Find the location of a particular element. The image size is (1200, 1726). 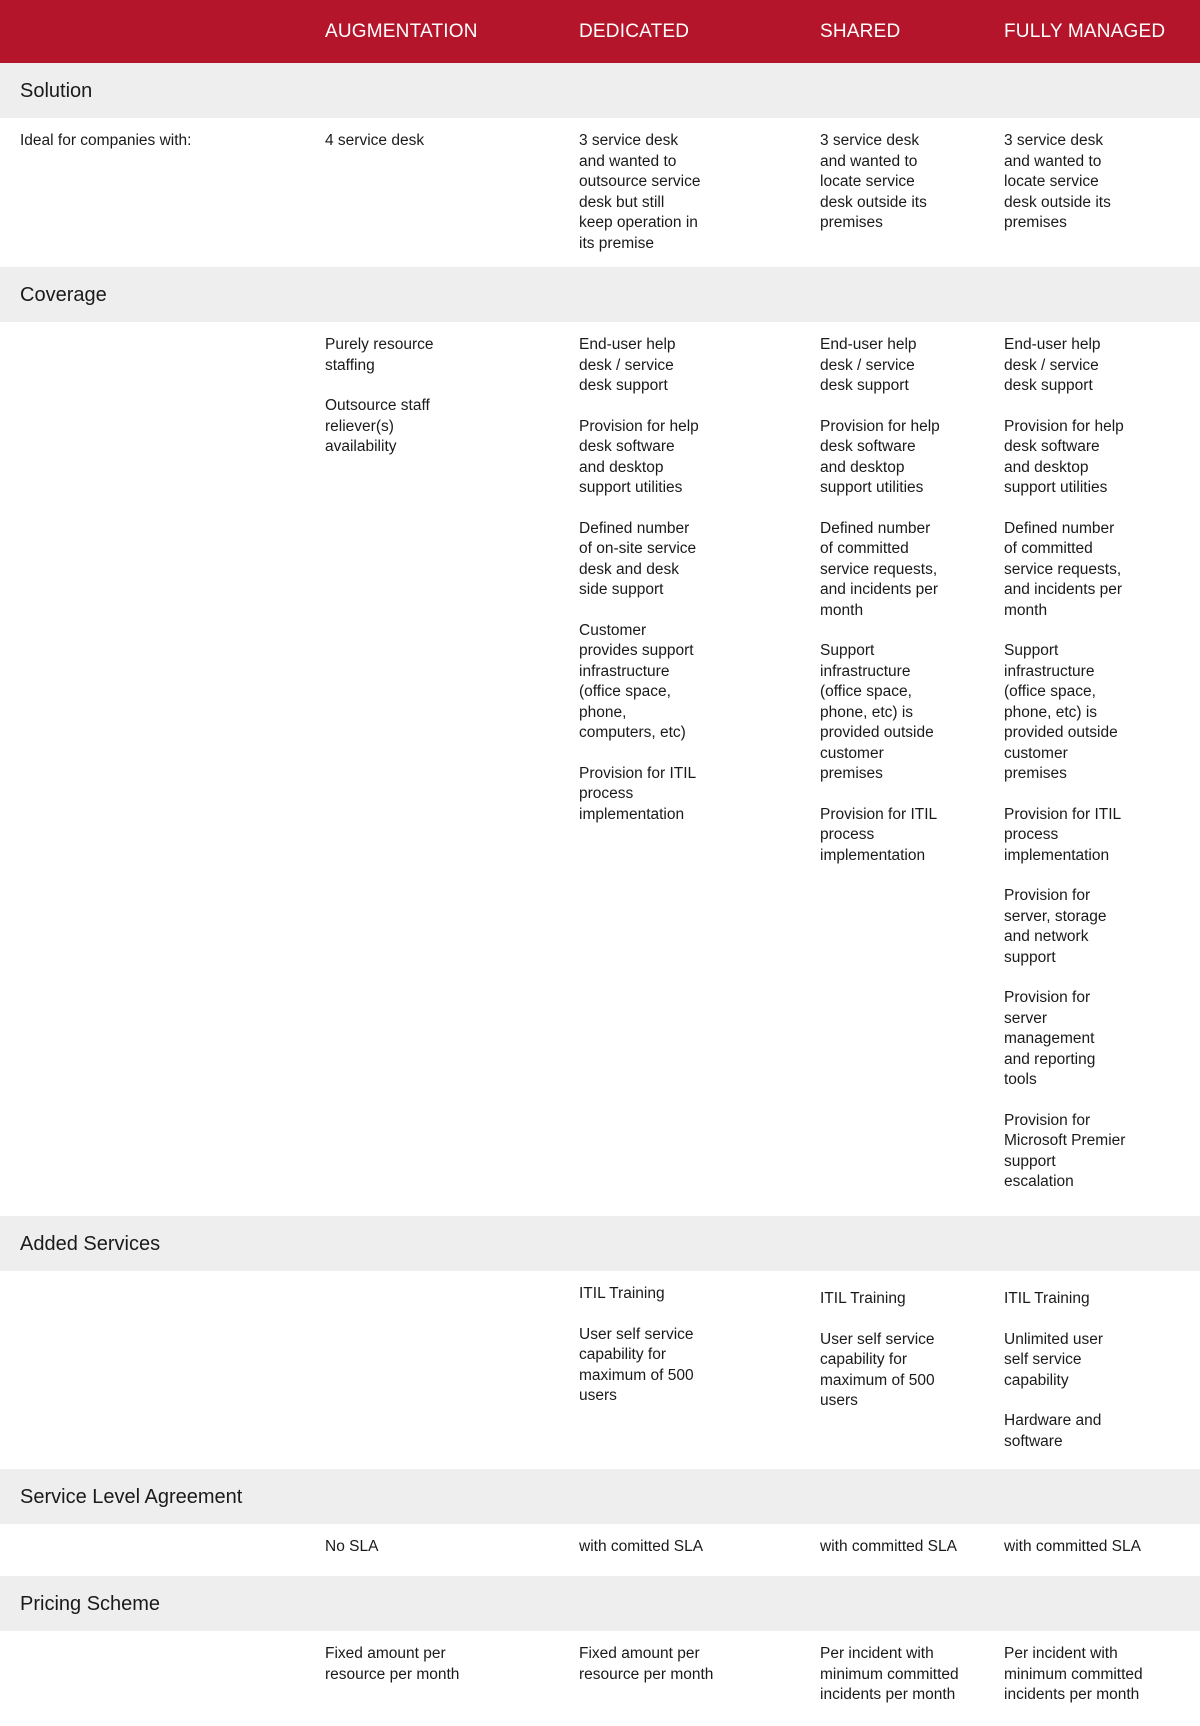

section-added-services: Added Services is located at coordinates (600, 1243).